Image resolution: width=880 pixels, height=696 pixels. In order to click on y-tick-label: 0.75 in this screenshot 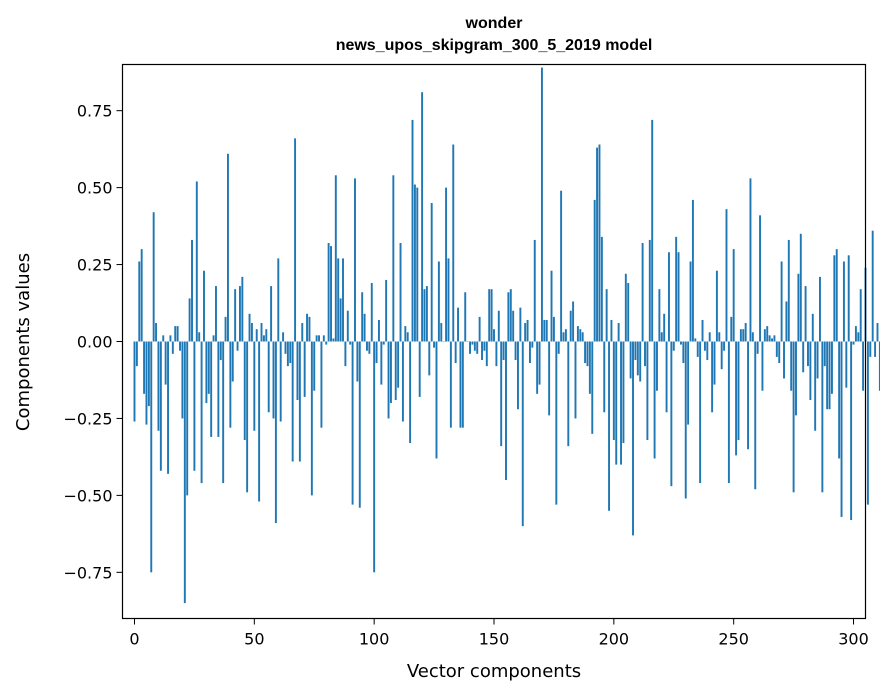, I will do `click(95, 111)`.